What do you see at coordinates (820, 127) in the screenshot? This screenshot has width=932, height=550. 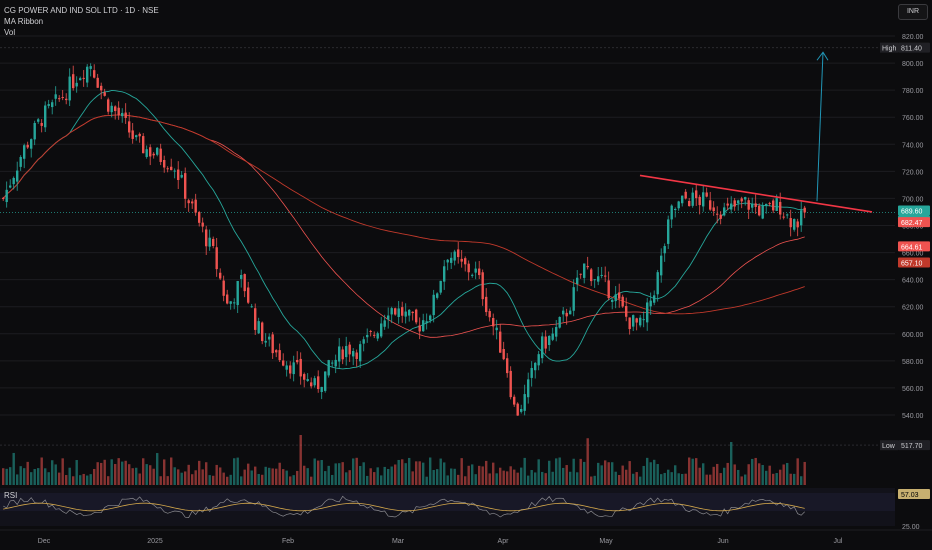 I see `target-arrow` at bounding box center [820, 127].